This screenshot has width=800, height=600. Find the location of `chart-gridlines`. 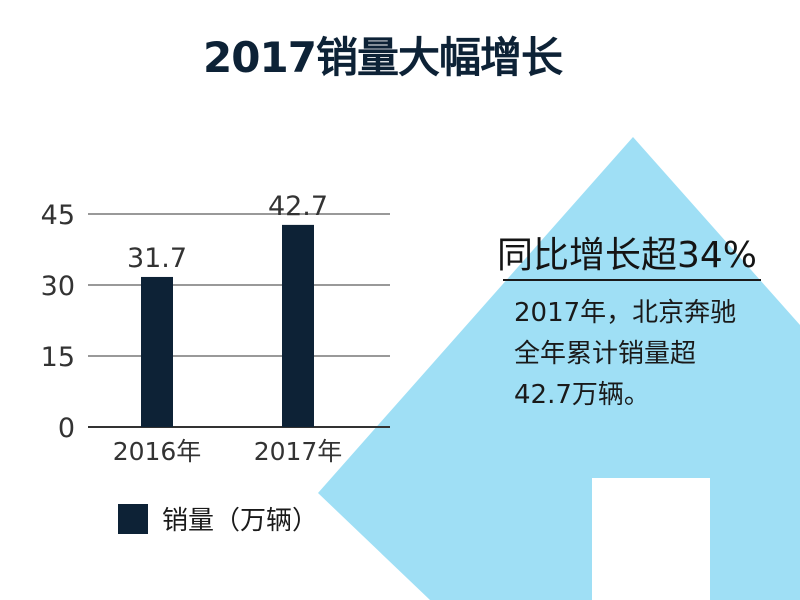

chart-gridlines is located at coordinates (239, 320).